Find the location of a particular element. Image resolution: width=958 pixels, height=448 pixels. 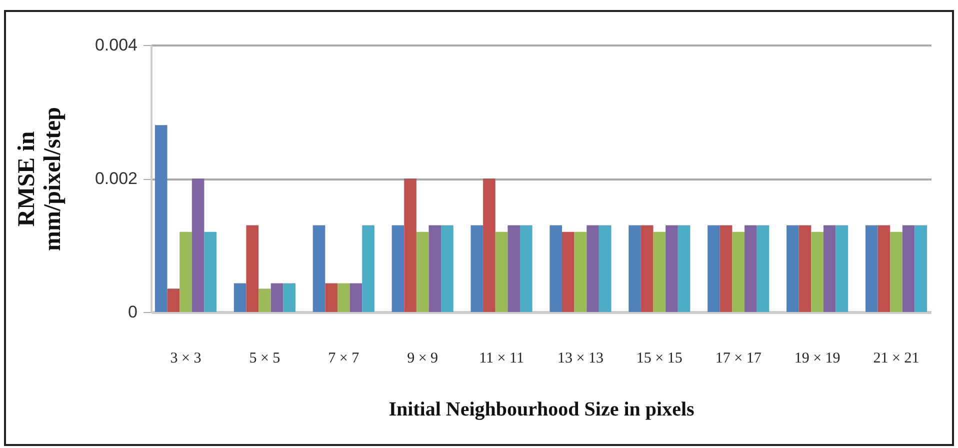

x-tick-label: 7 × 7 is located at coordinates (344, 358).